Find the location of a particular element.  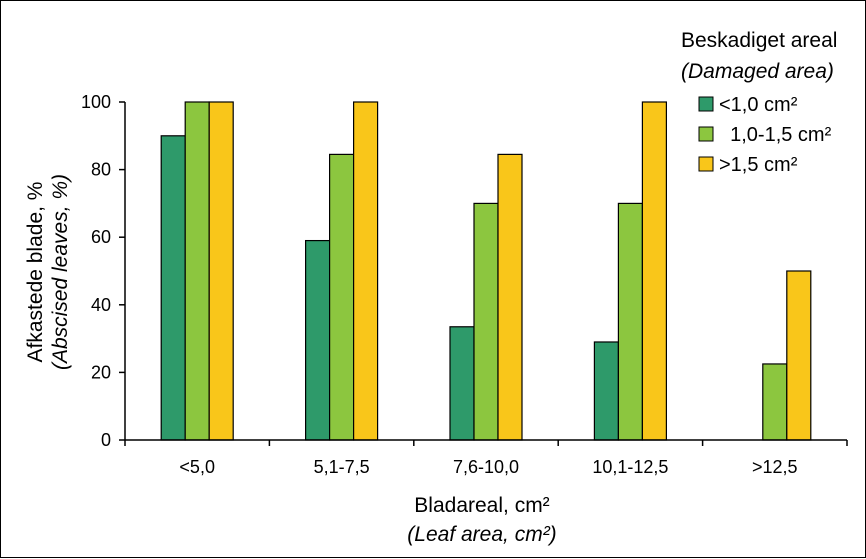

x-axis-title: Bladareal, cm² is located at coordinates (481, 505).